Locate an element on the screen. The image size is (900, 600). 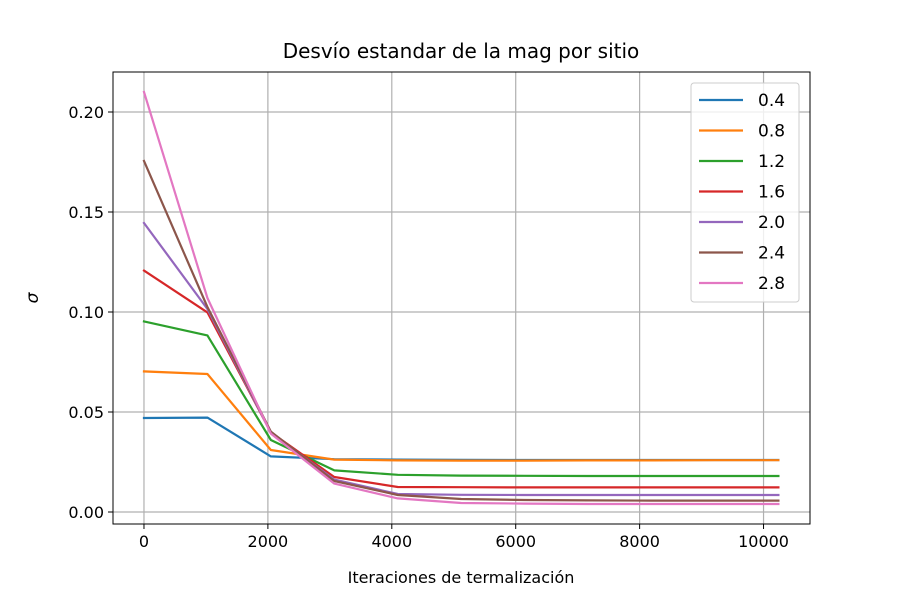
legend-label: 2.8 is located at coordinates (771, 284).